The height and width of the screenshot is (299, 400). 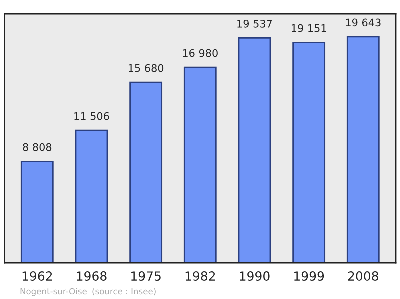 What do you see at coordinates (363, 22) in the screenshot?
I see `data-label: 19 643` at bounding box center [363, 22].